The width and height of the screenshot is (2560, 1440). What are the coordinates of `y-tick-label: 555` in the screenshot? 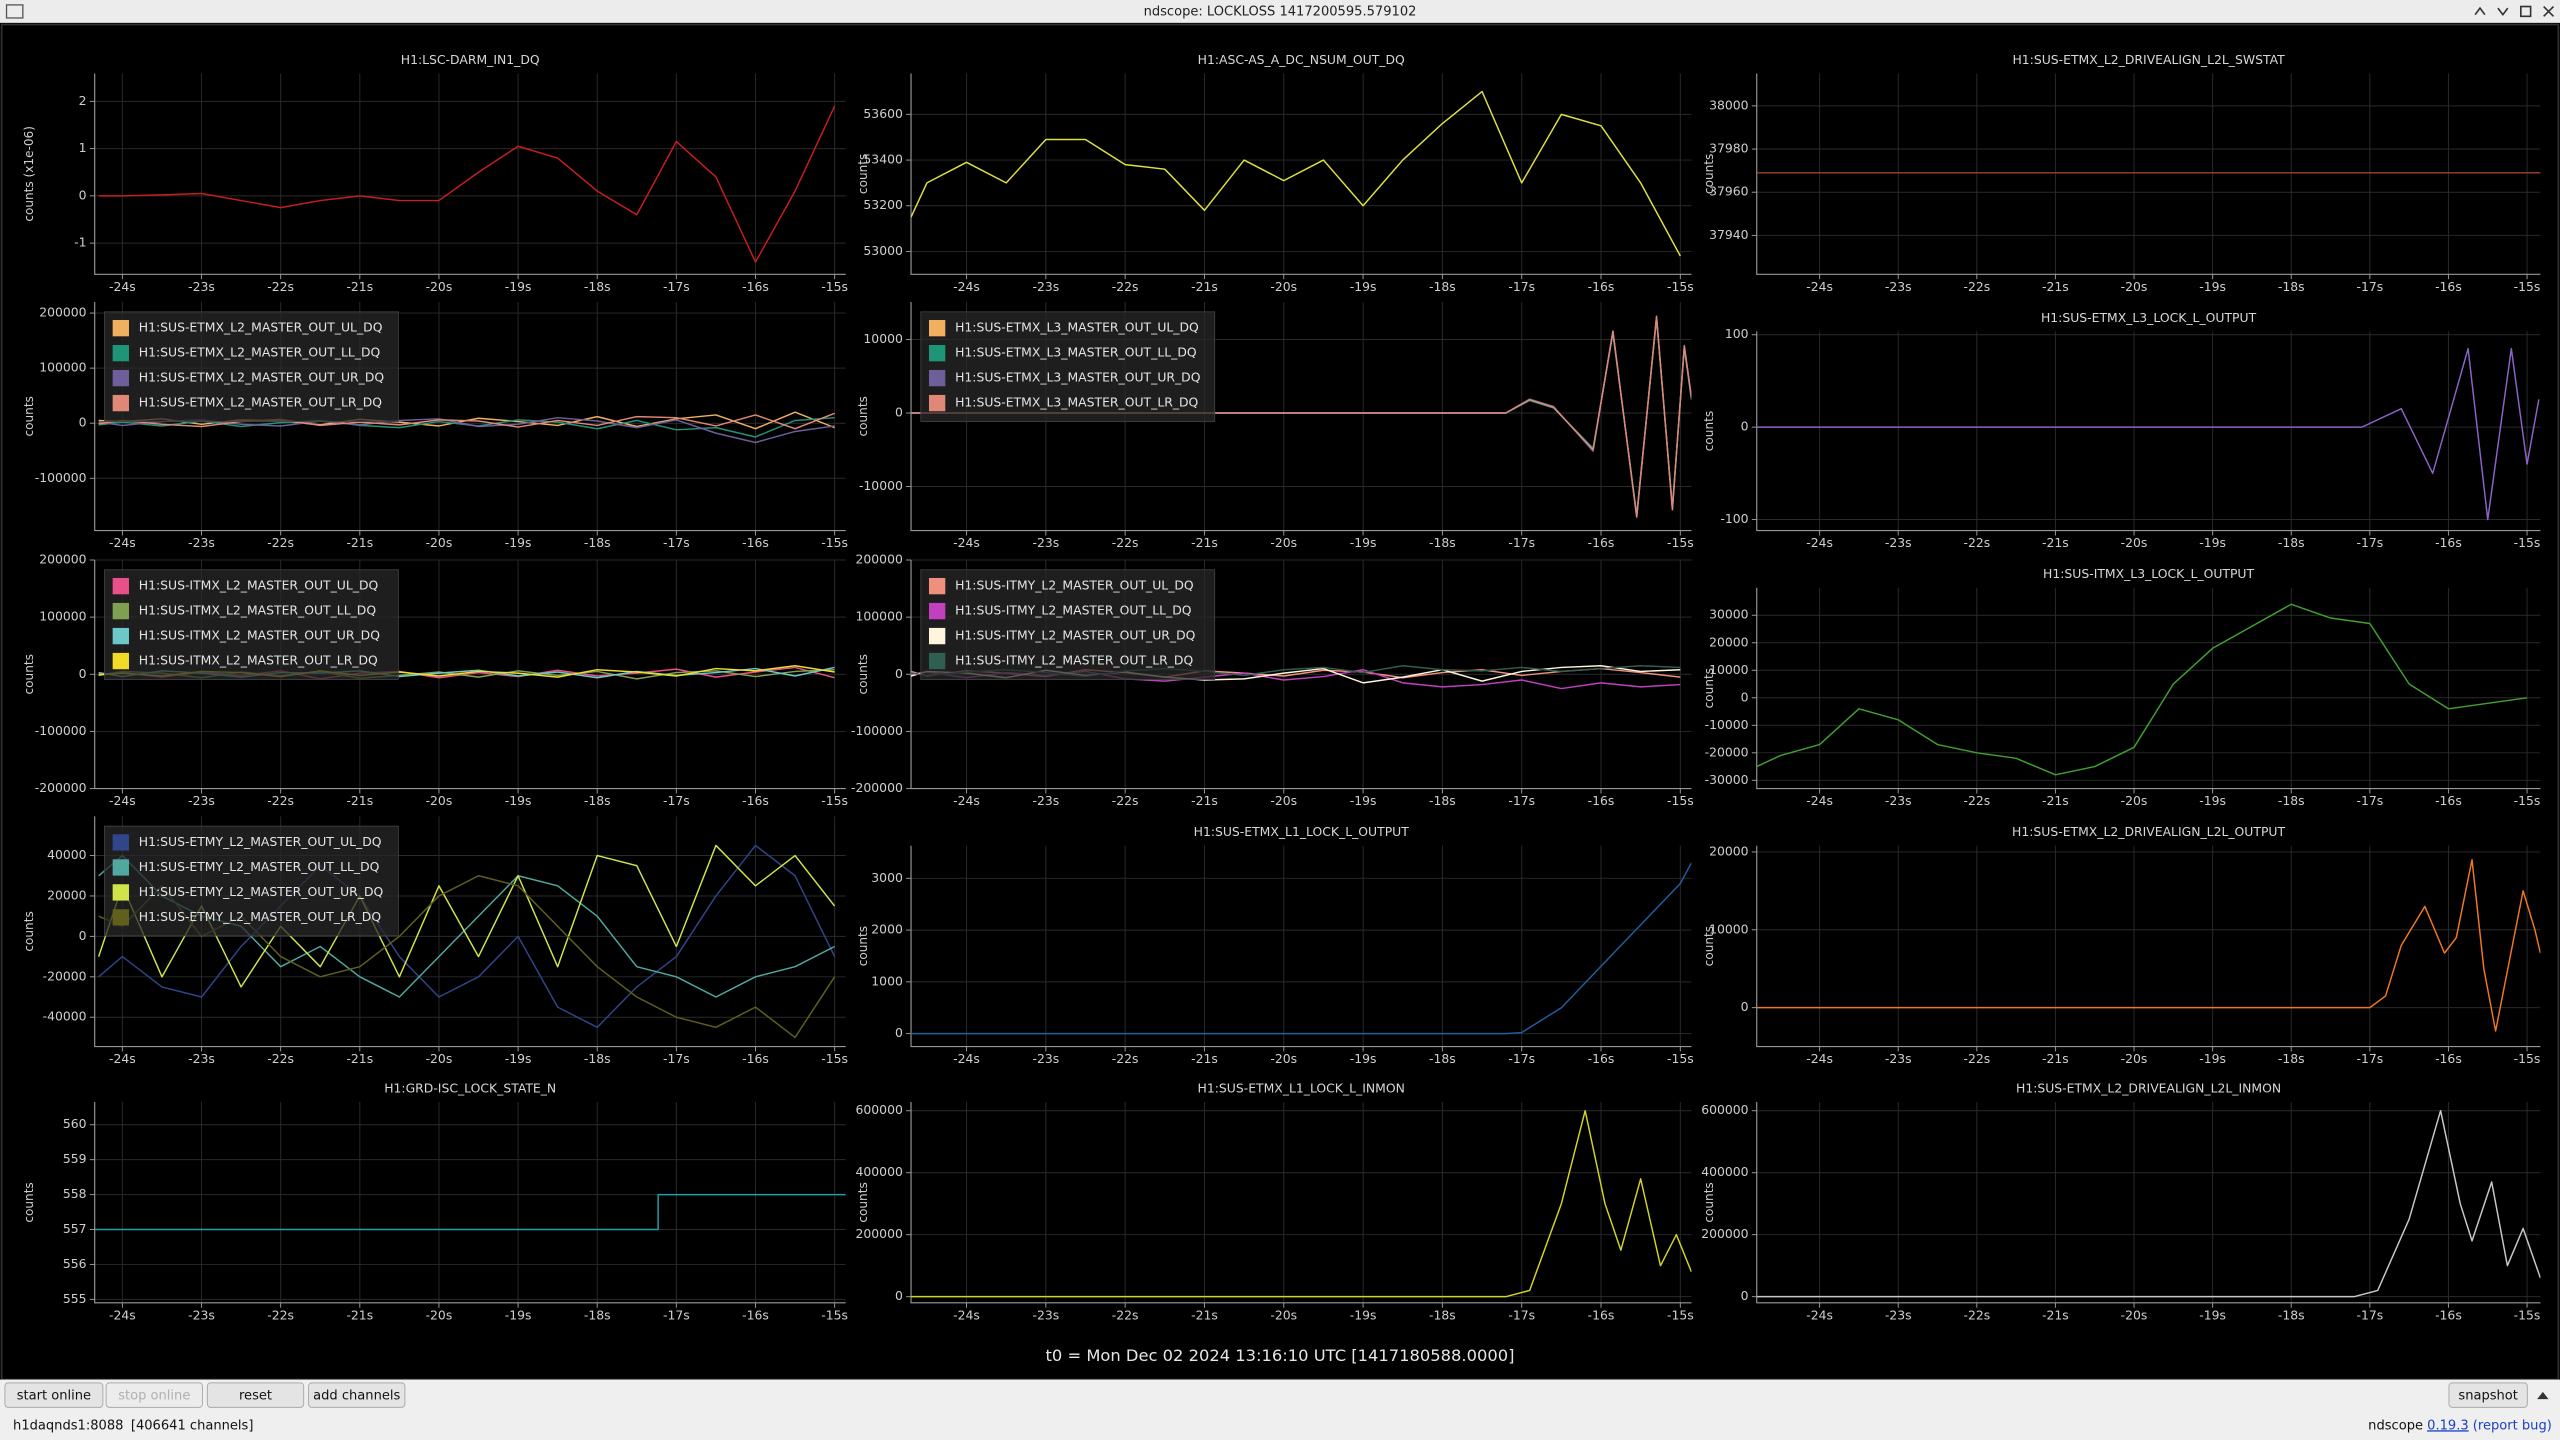 It's located at (75, 1298).